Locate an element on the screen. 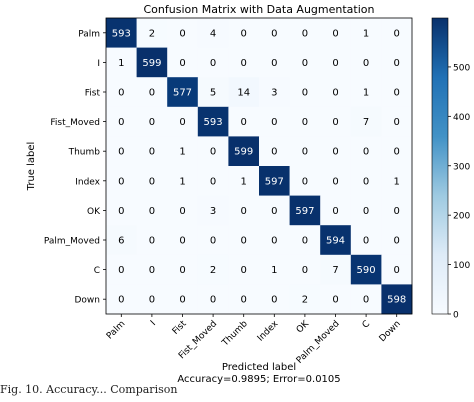 The height and width of the screenshot is (402, 474). cell-value-label: 597 is located at coordinates (304, 211).